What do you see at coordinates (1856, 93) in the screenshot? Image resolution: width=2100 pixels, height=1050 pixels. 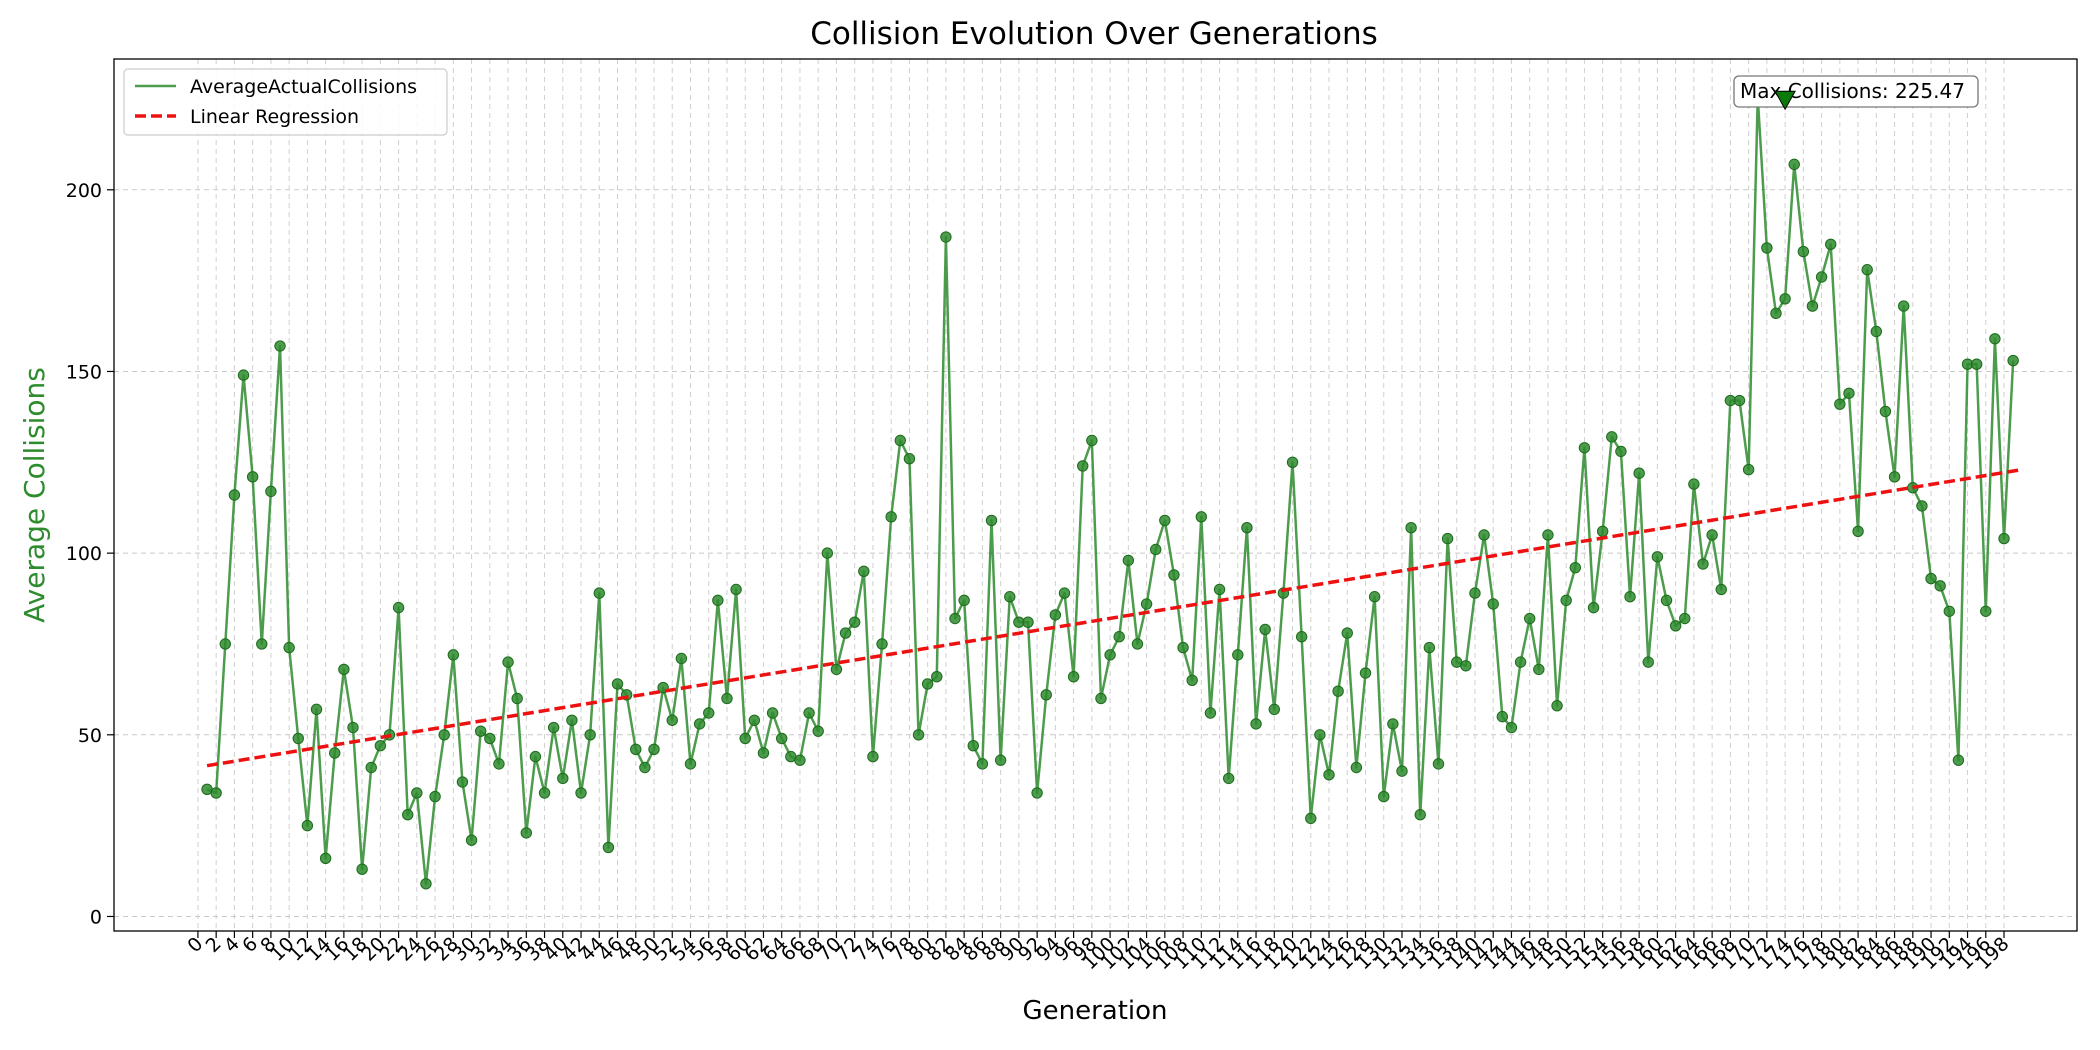 I see `max-collisions-annotation: Max Collisions: 225.47` at bounding box center [1856, 93].